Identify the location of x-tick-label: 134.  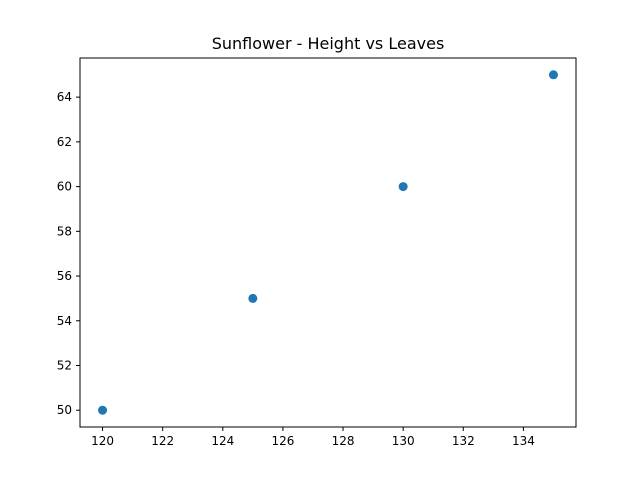
(523, 441).